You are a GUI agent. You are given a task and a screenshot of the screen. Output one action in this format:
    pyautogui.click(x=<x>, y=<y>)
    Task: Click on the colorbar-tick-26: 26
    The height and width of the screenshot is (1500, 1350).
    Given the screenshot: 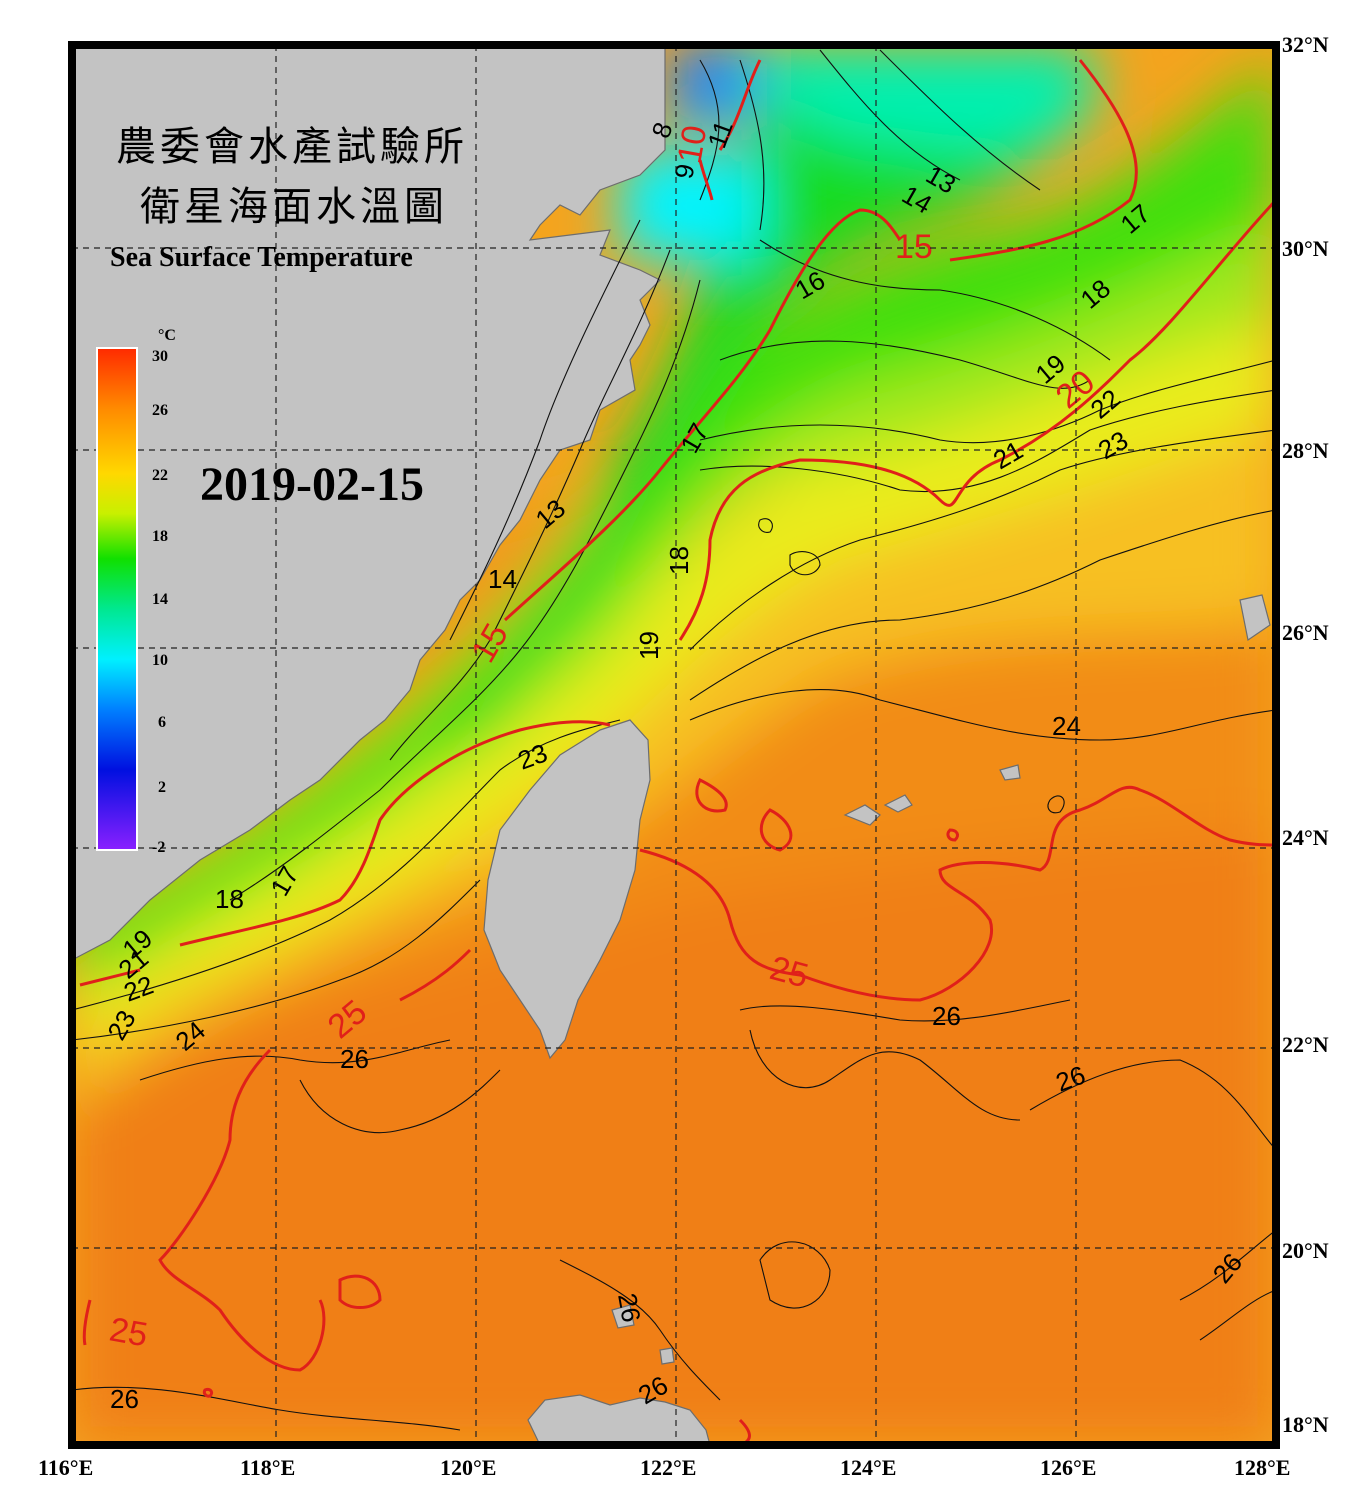 What is the action you would take?
    pyautogui.click(x=160, y=410)
    